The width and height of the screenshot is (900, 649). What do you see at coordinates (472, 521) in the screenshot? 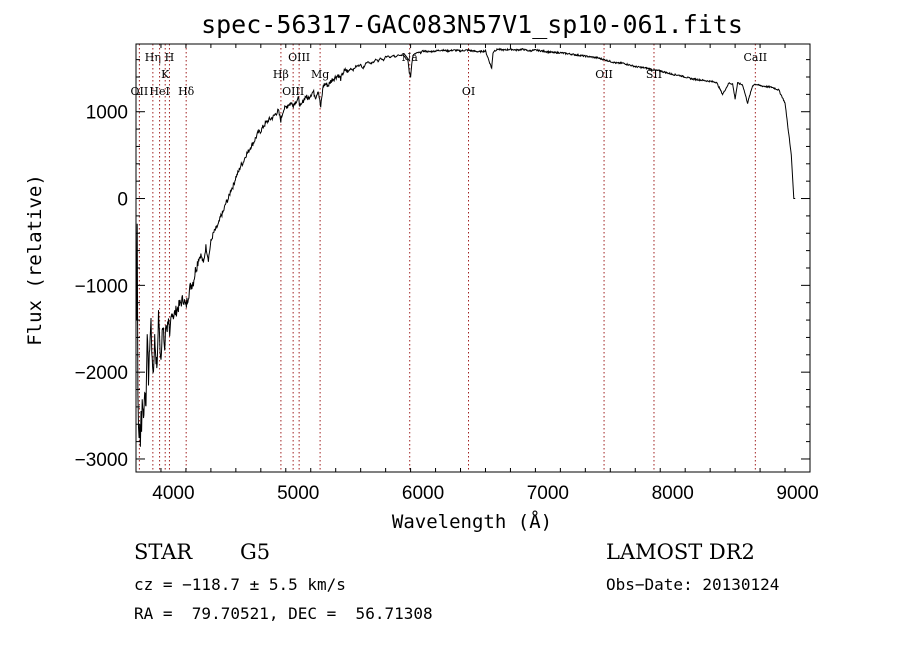
I see `x-axis-label: Wavelength (Å)` at bounding box center [472, 521].